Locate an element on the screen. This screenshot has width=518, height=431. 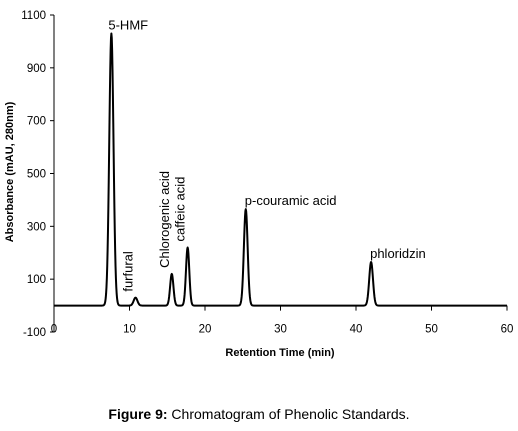
figure-caption-text: Chromatogram of Phenolic Standards. is located at coordinates (288, 414).